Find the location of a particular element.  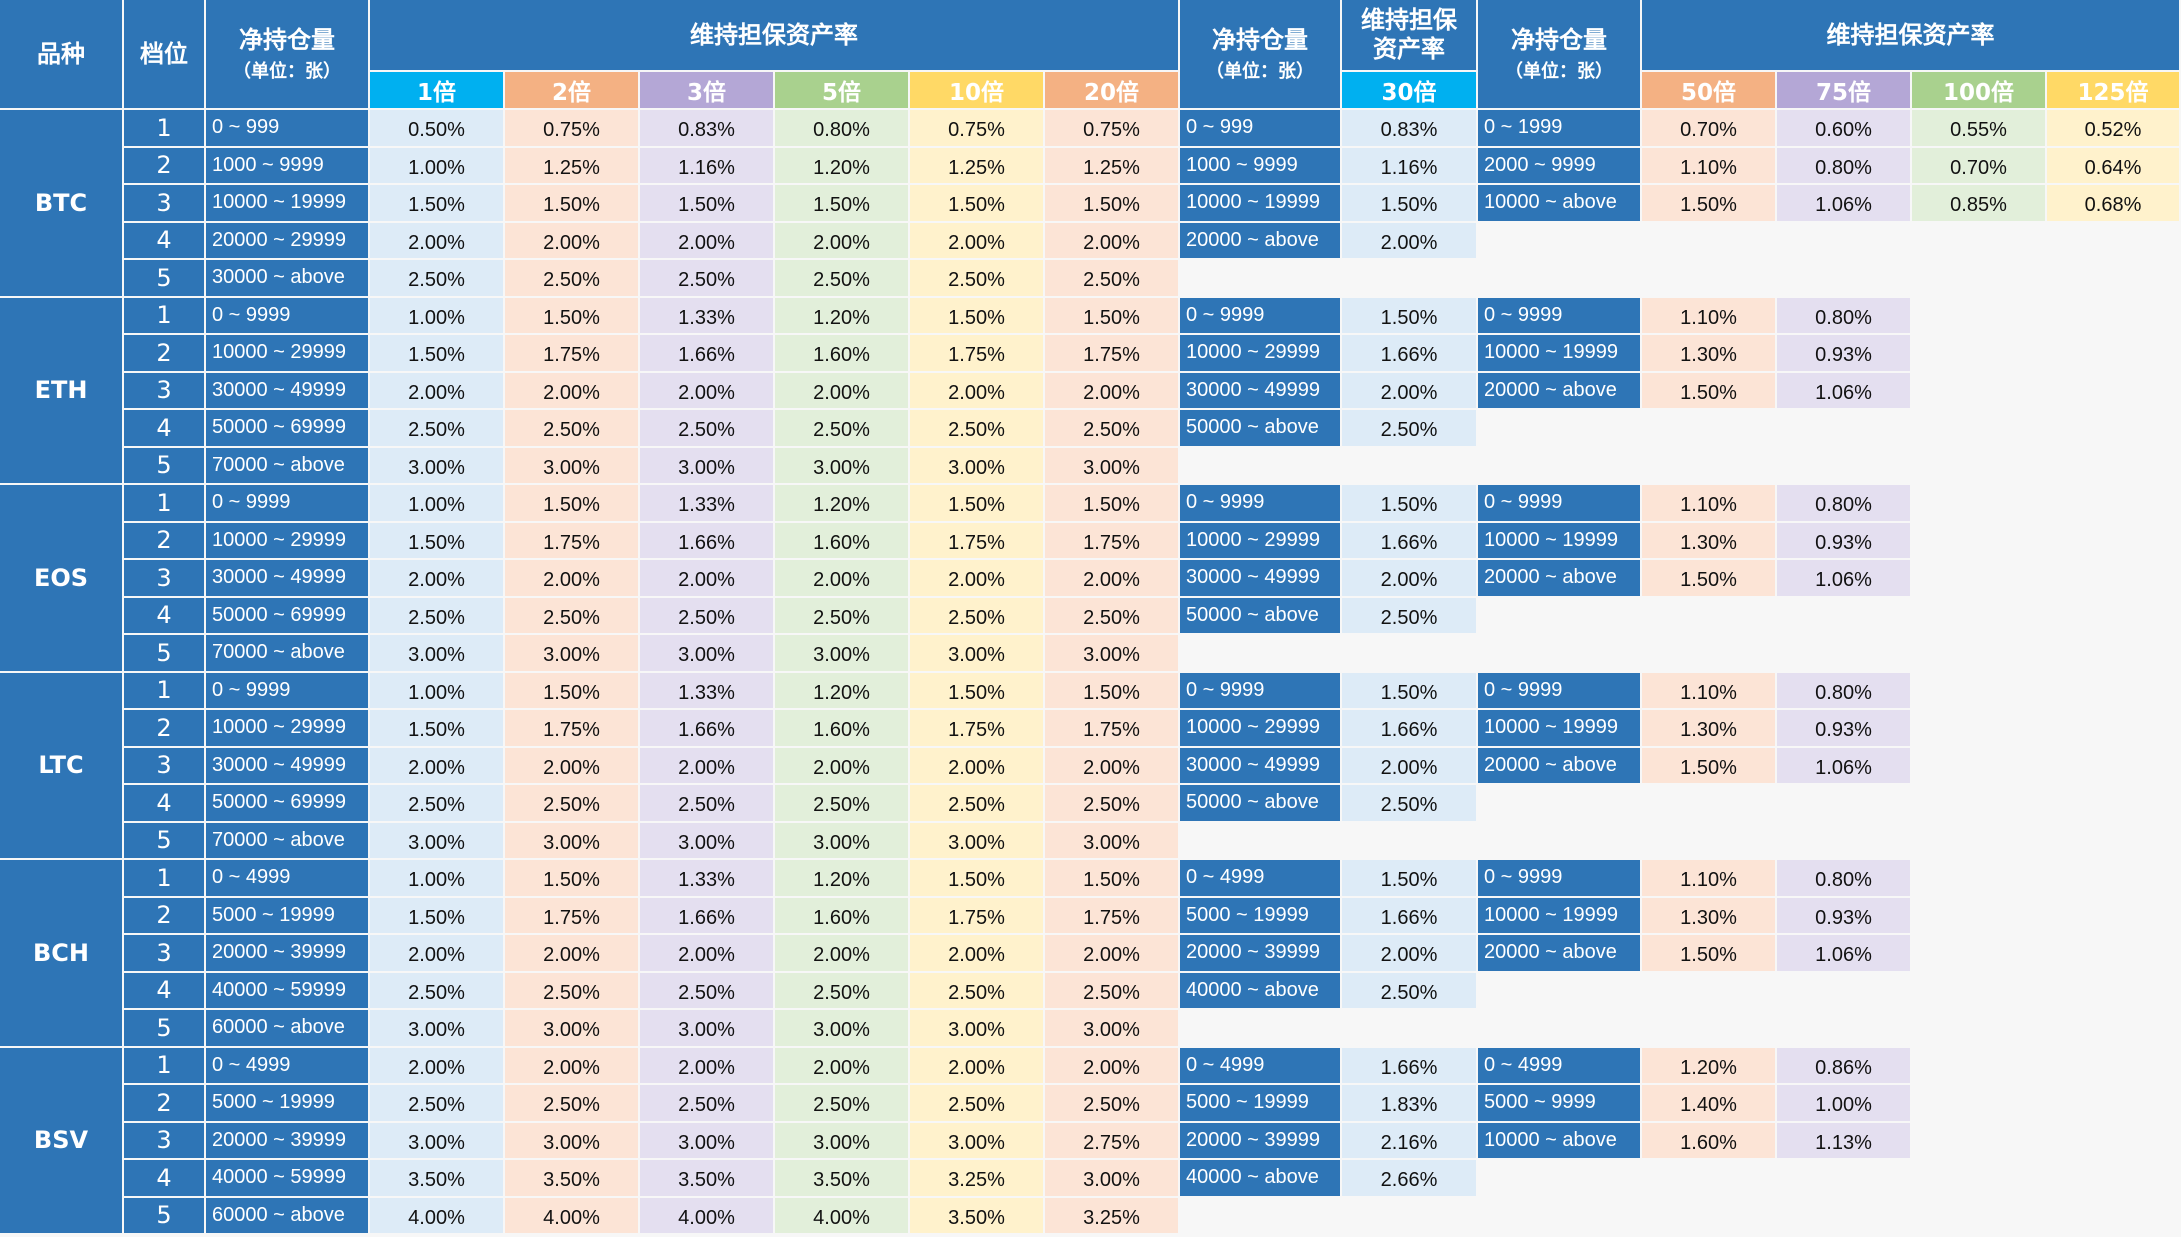

header-position-1: 净持仓量 （单位：张） is located at coordinates (288, 55).